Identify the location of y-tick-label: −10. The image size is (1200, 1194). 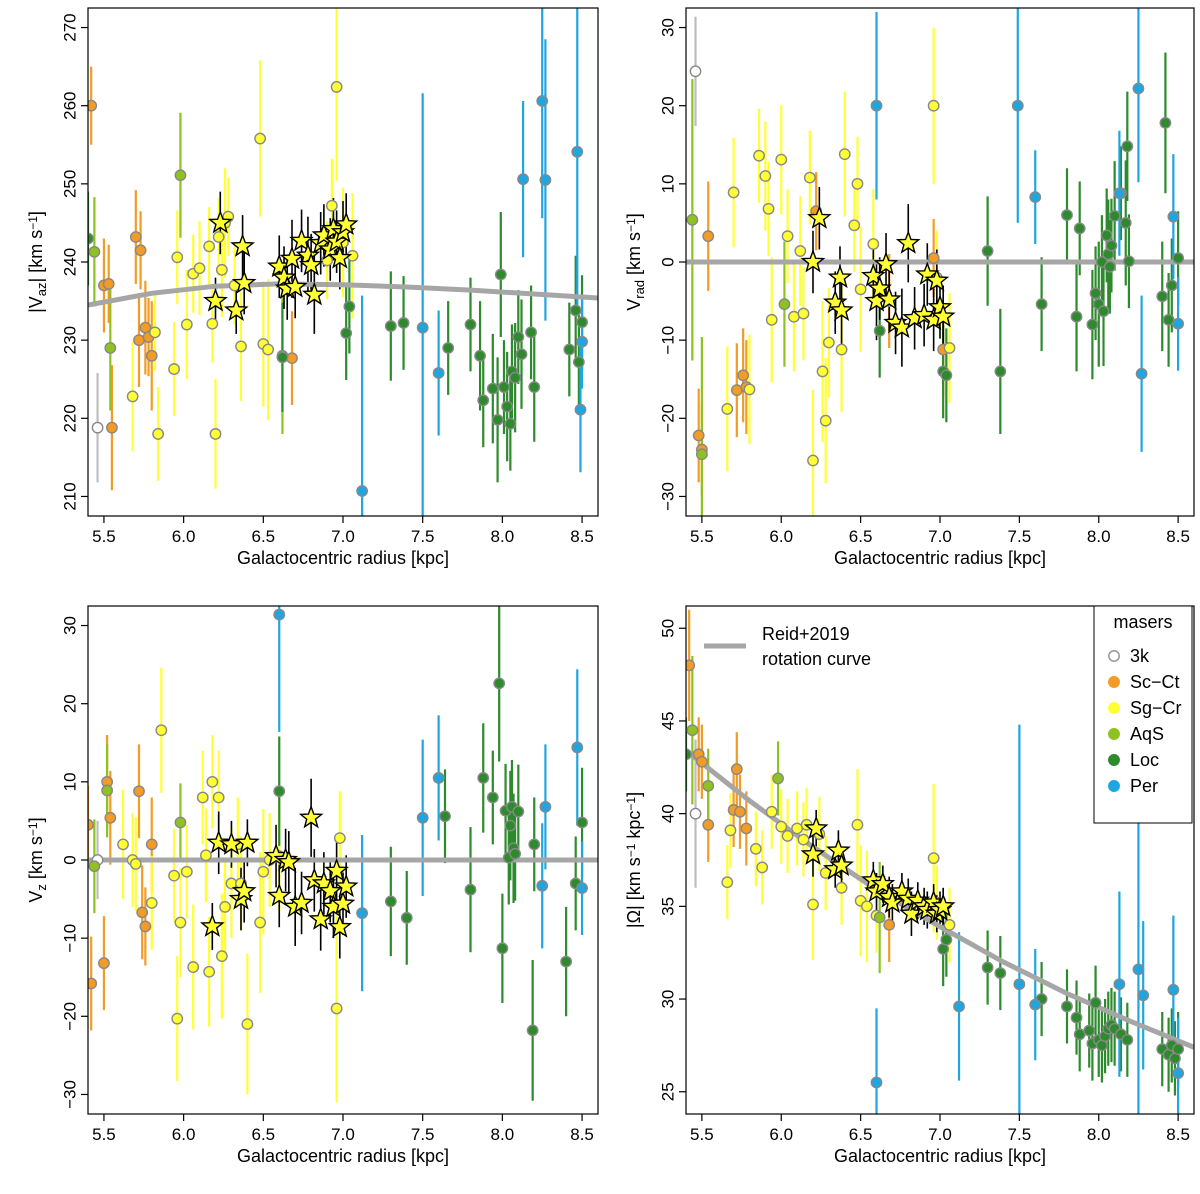
(668, 340).